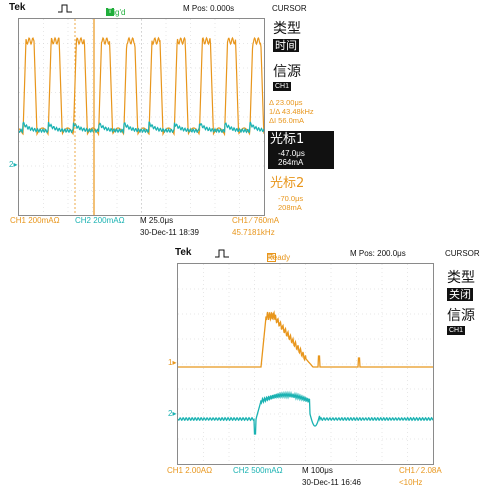  What do you see at coordinates (317, 470) in the screenshot?
I see `timebase: M 100μs` at bounding box center [317, 470].